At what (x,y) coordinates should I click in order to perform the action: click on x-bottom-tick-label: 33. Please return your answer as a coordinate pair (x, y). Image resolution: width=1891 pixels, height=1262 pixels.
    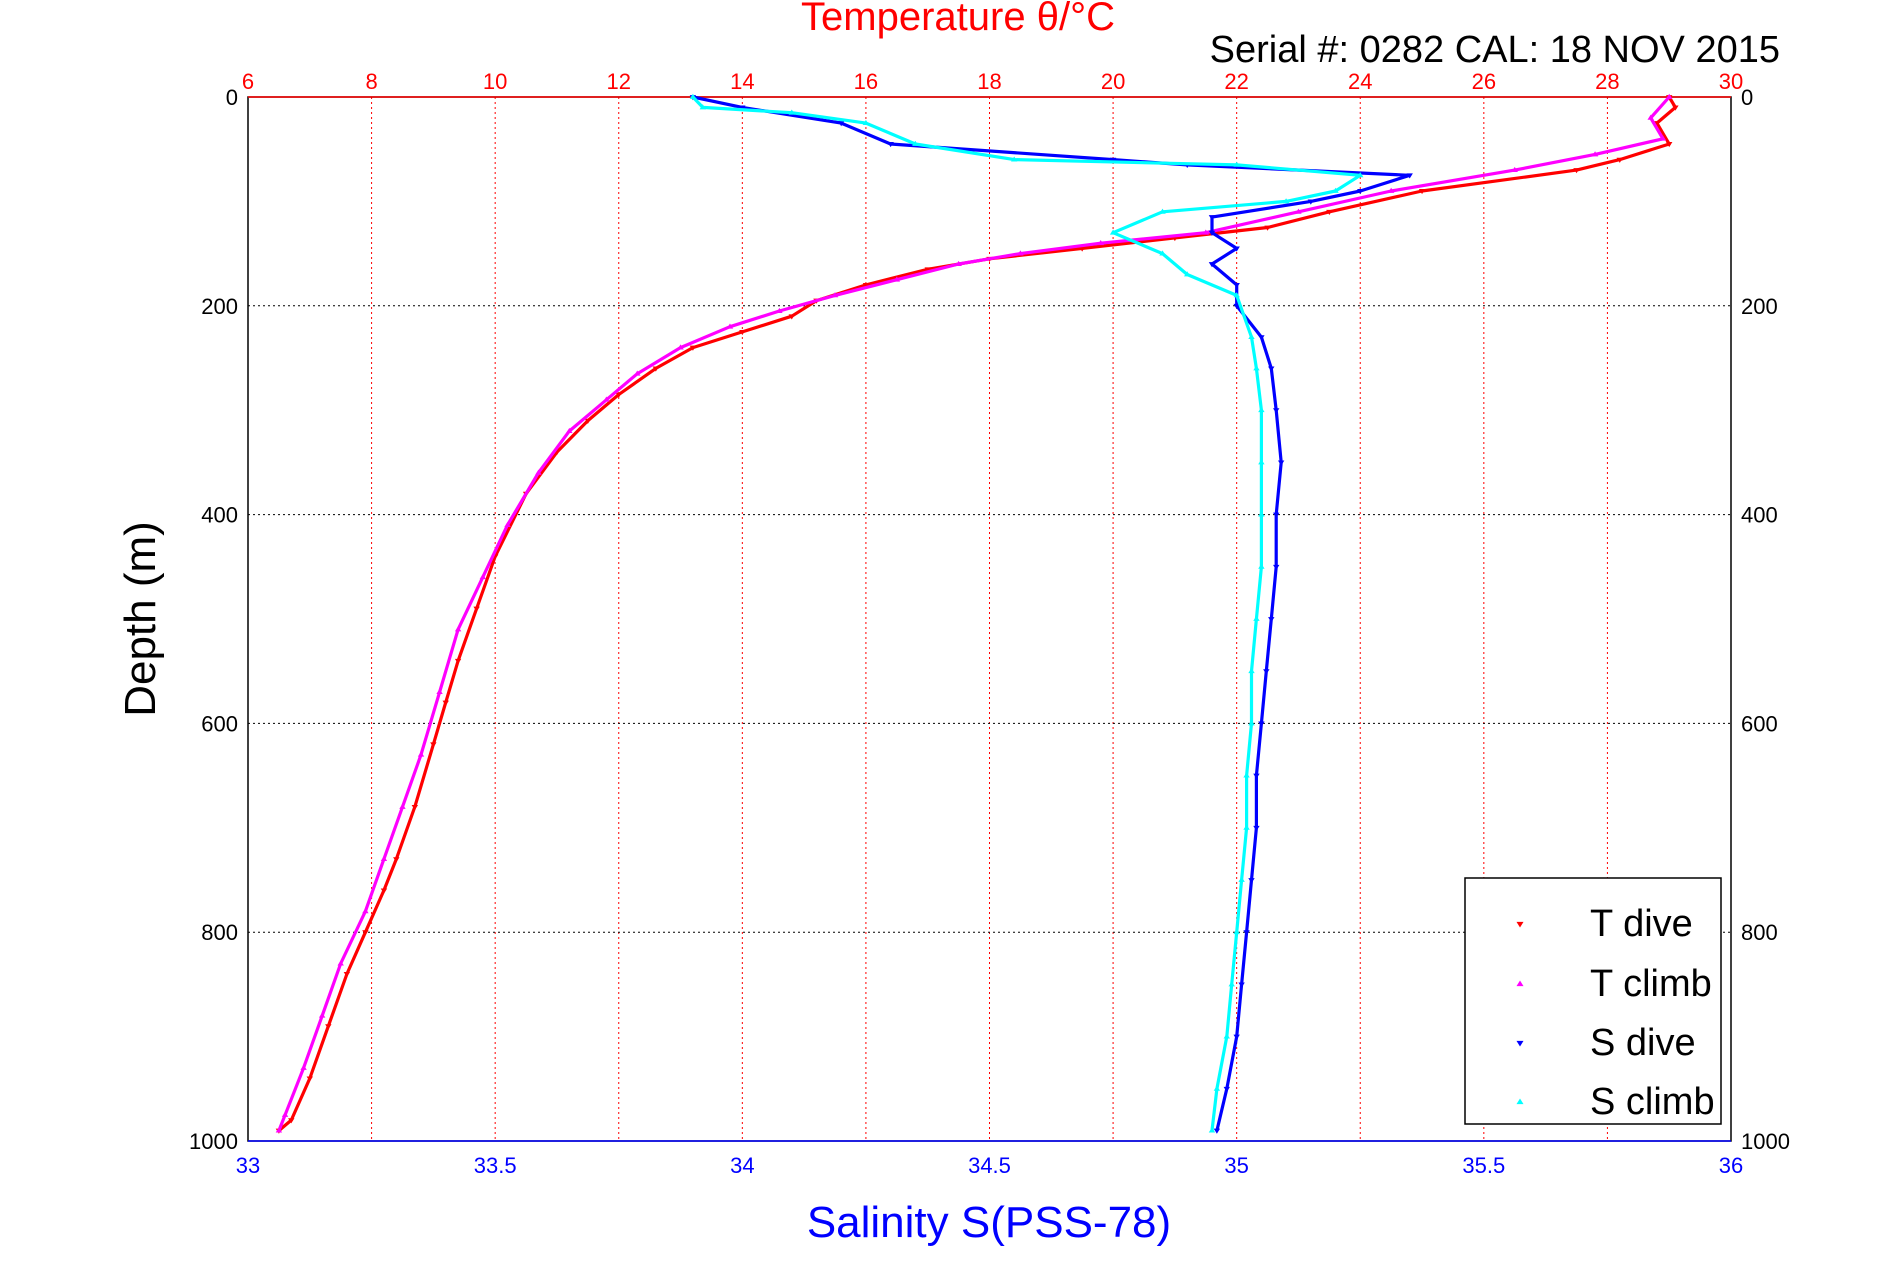
    Looking at the image, I should click on (248, 1165).